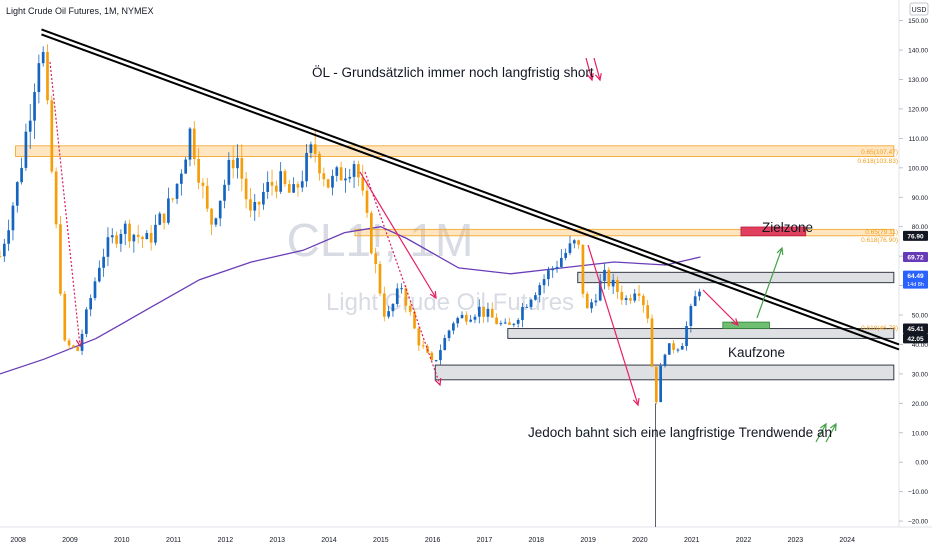 The image size is (932, 550). What do you see at coordinates (919, 9) in the screenshot?
I see `currency-badge` at bounding box center [919, 9].